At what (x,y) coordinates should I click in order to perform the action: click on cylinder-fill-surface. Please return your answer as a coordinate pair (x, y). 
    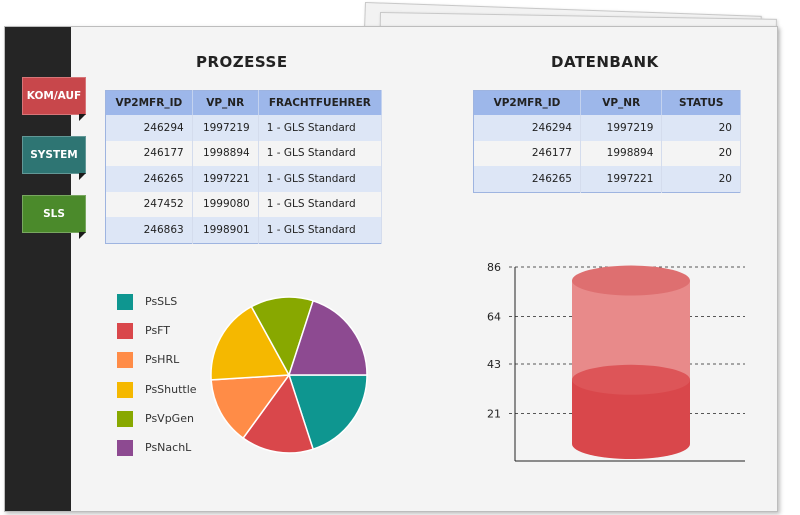
    Looking at the image, I should click on (631, 379).